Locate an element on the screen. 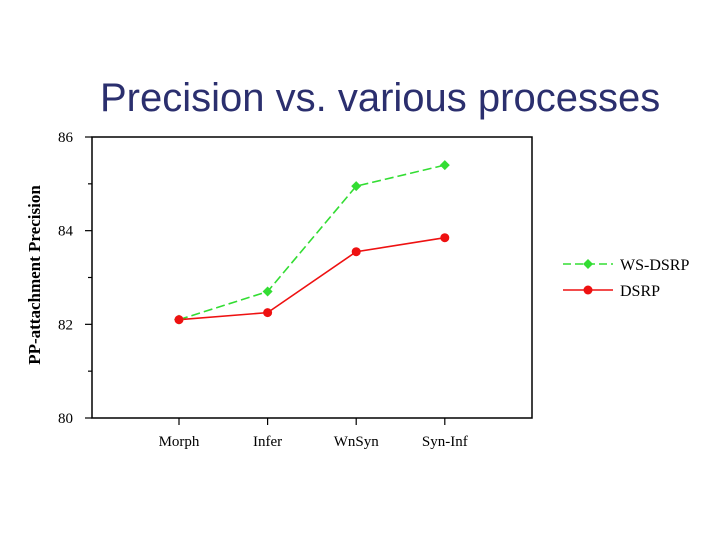 The width and height of the screenshot is (720, 540). series-line-dsrp is located at coordinates (311, 278).